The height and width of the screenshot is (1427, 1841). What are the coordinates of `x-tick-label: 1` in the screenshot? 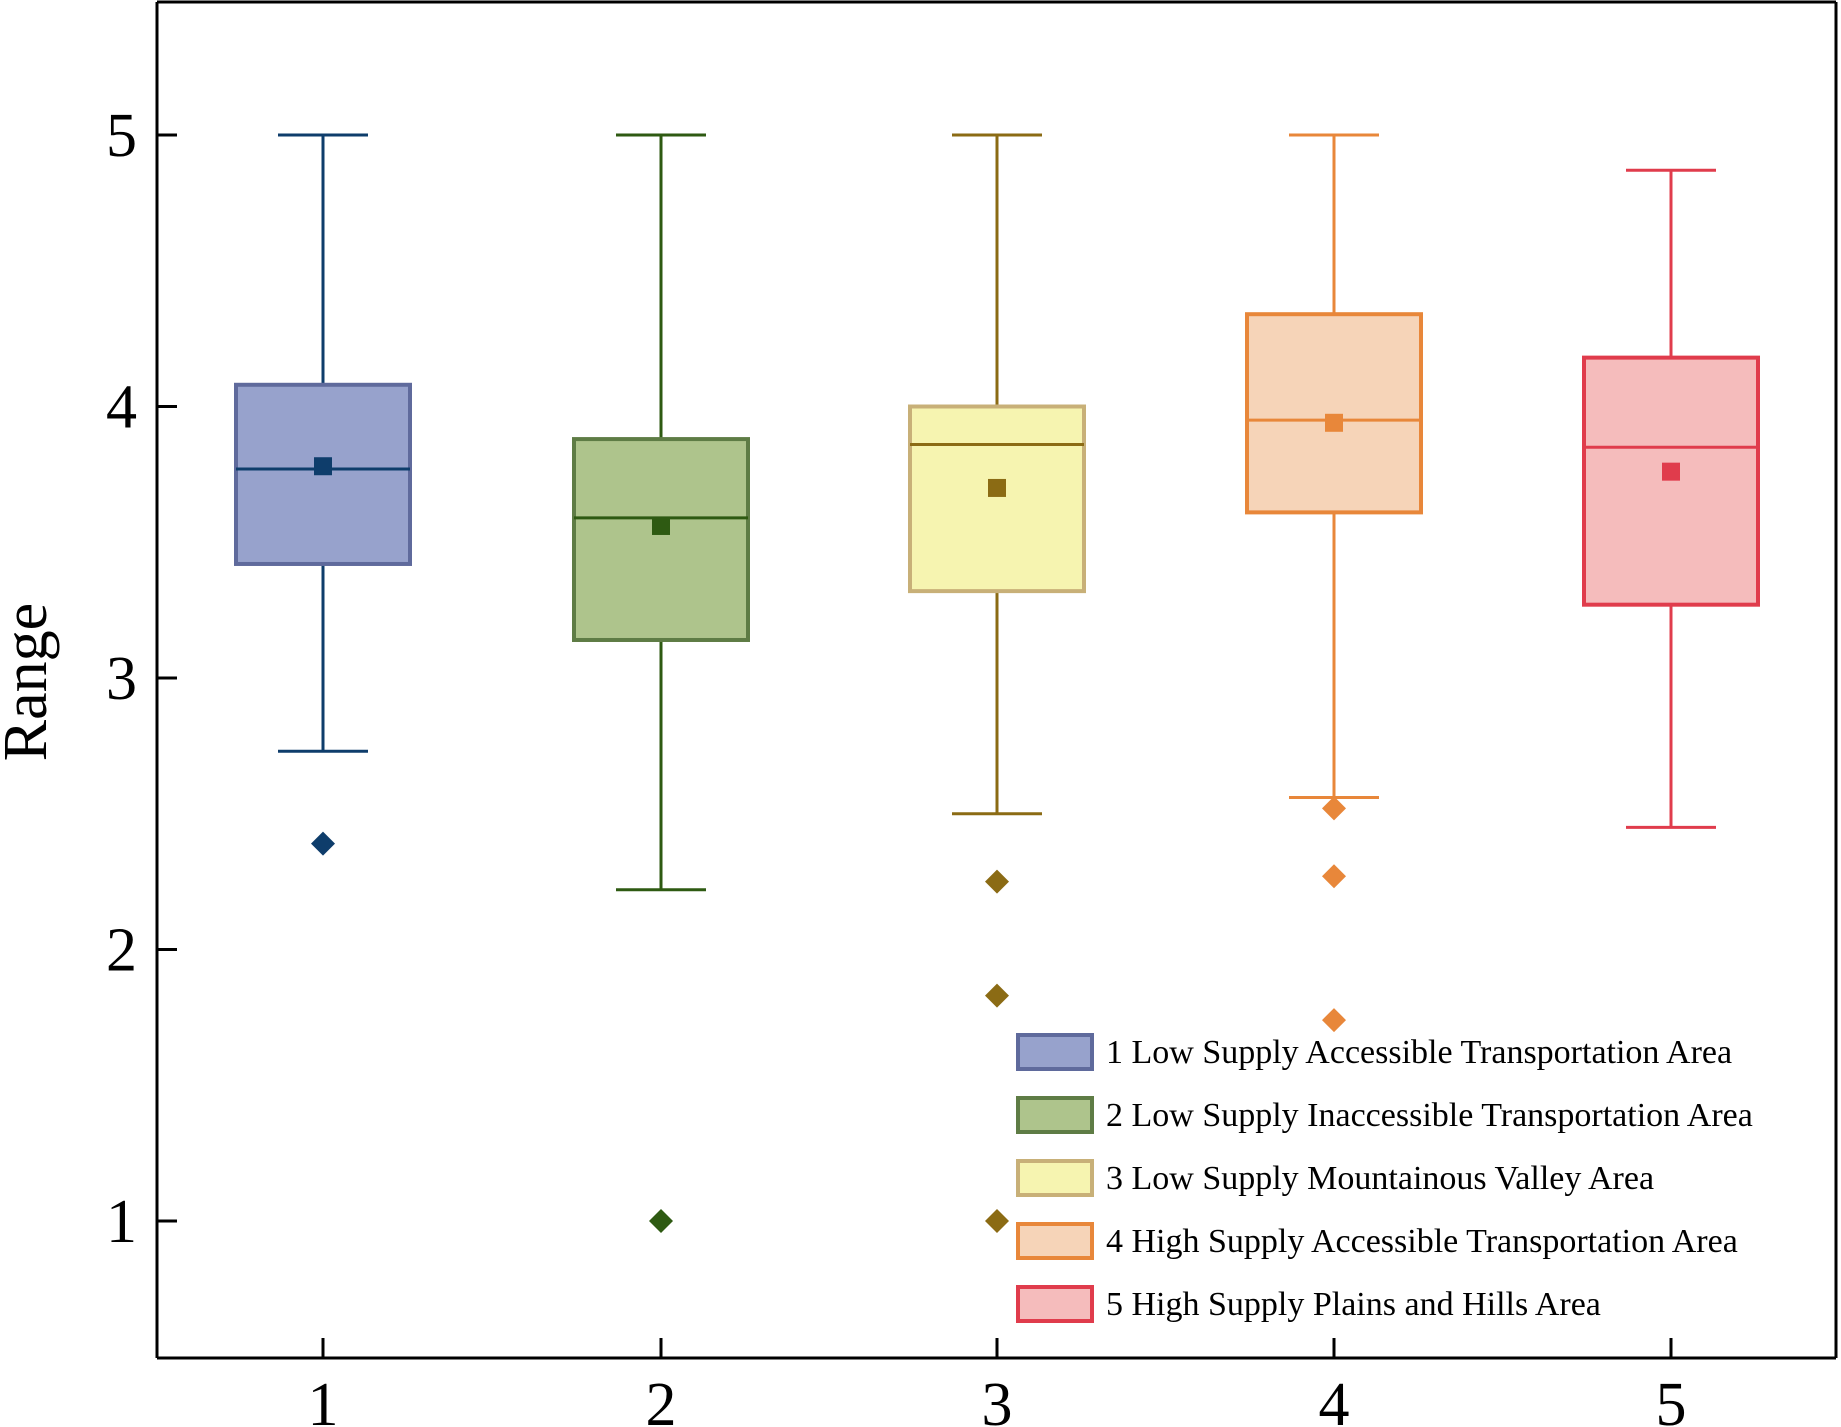 It's located at (323, 1399).